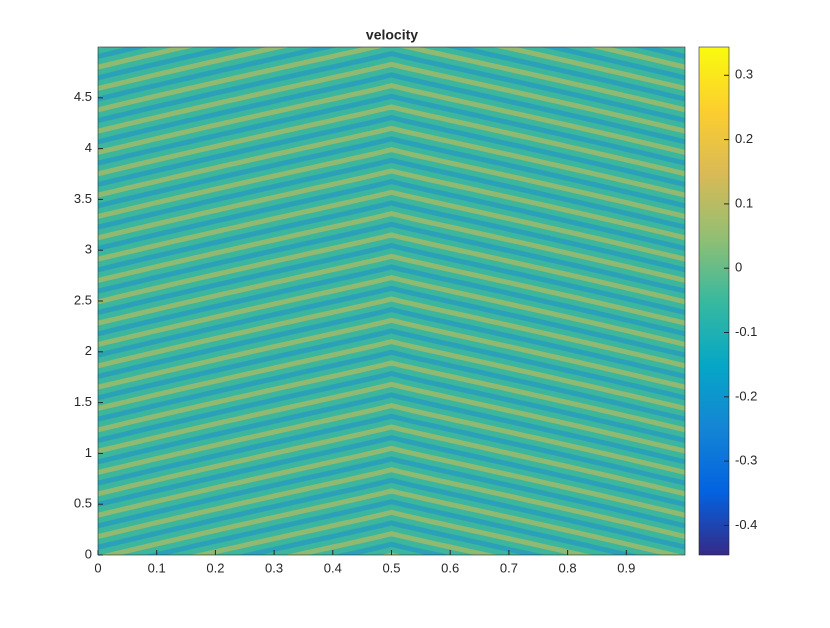 This screenshot has width=830, height=628. What do you see at coordinates (83, 299) in the screenshot?
I see `y-tick-label: 2.5` at bounding box center [83, 299].